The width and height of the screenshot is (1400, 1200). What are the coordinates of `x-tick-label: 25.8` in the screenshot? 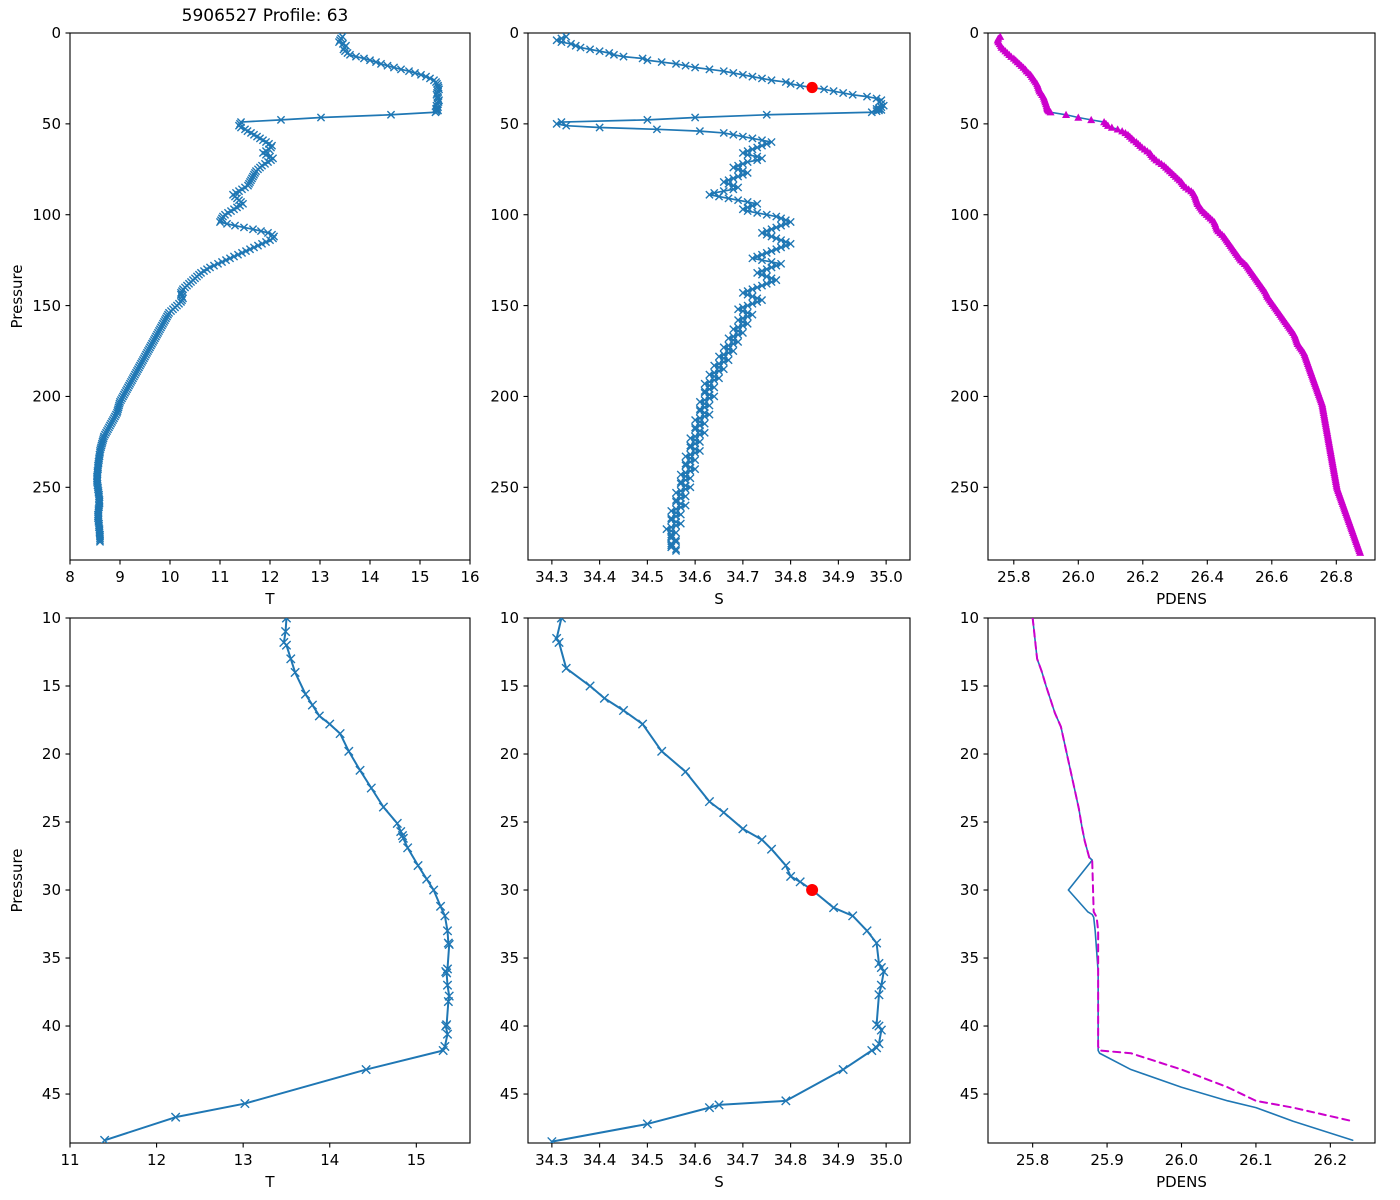 It's located at (1013, 577).